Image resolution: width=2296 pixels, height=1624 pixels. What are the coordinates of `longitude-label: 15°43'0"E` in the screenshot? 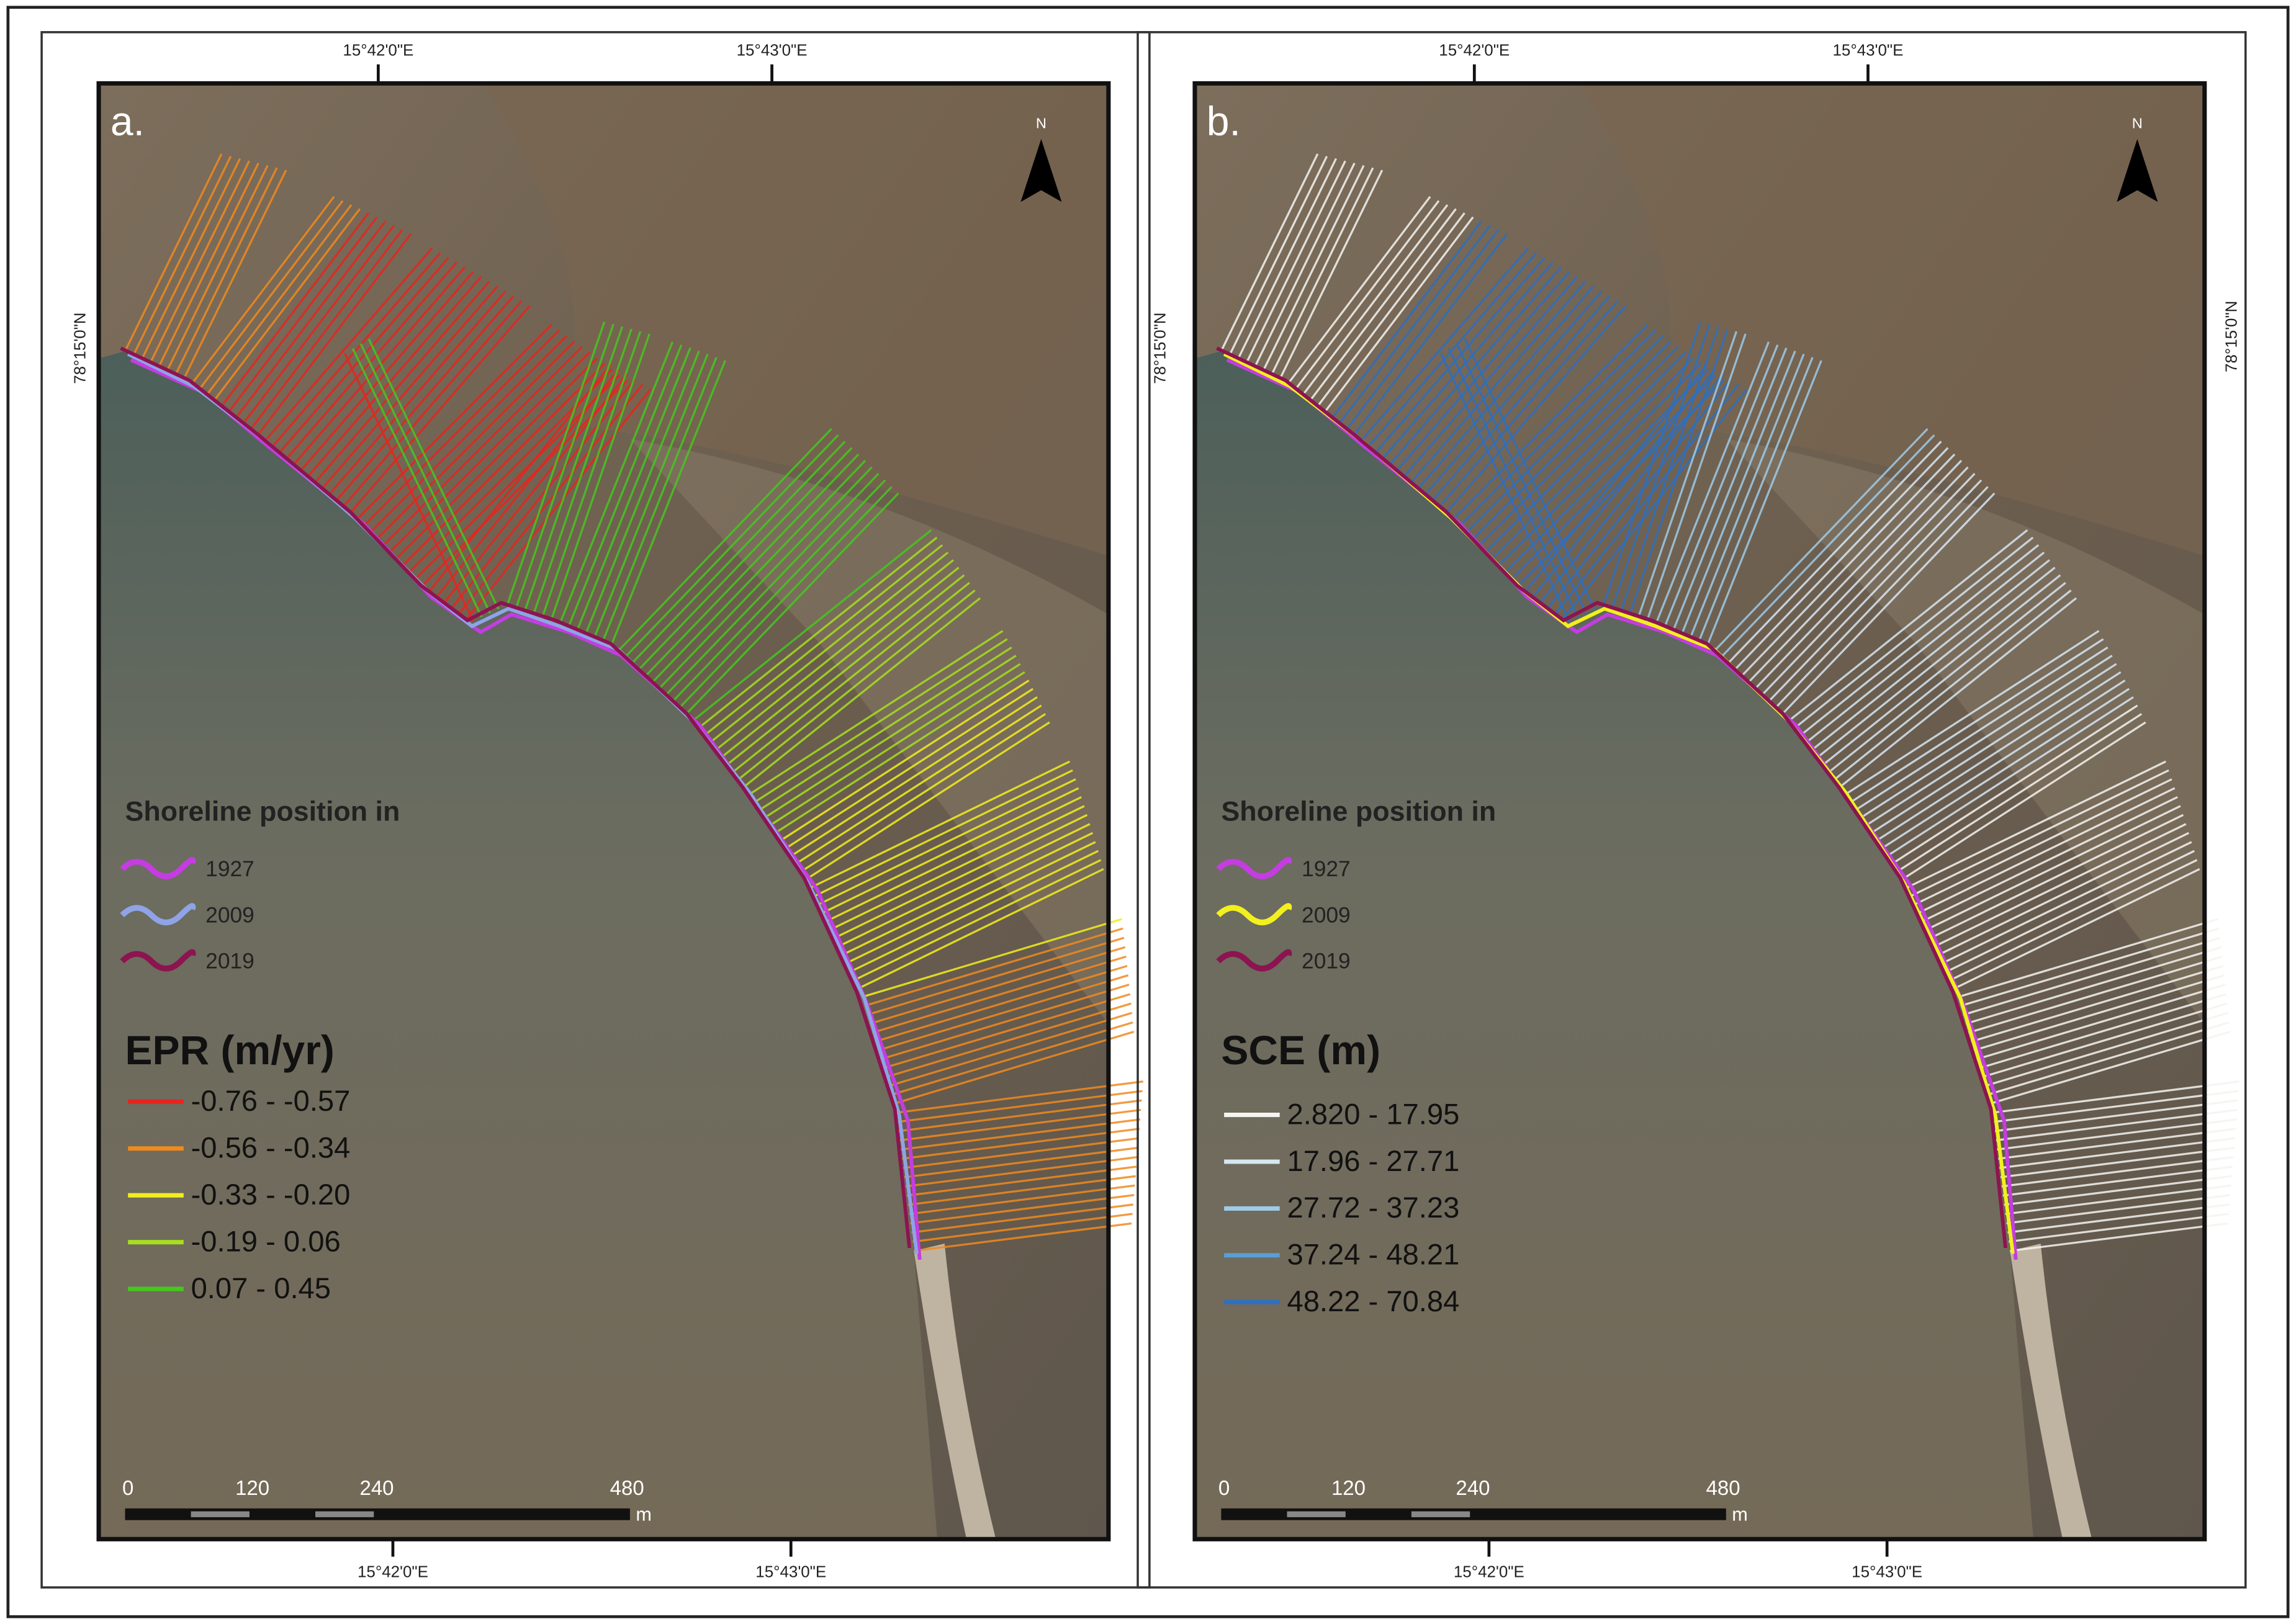 It's located at (790, 1572).